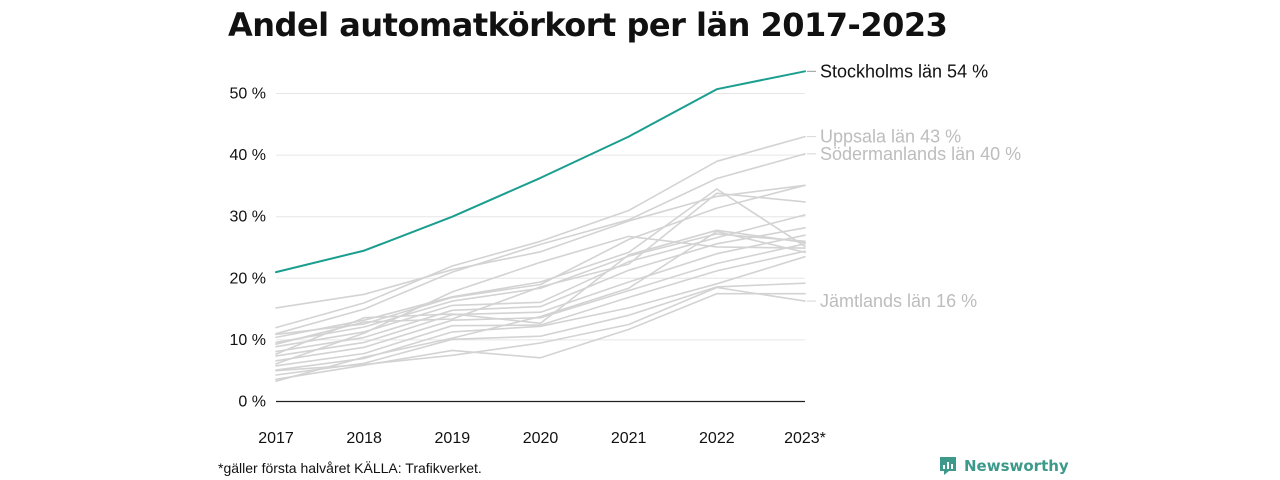 The height and width of the screenshot is (480, 1280). I want to click on y-tick-label: 30 %, so click(248, 217).